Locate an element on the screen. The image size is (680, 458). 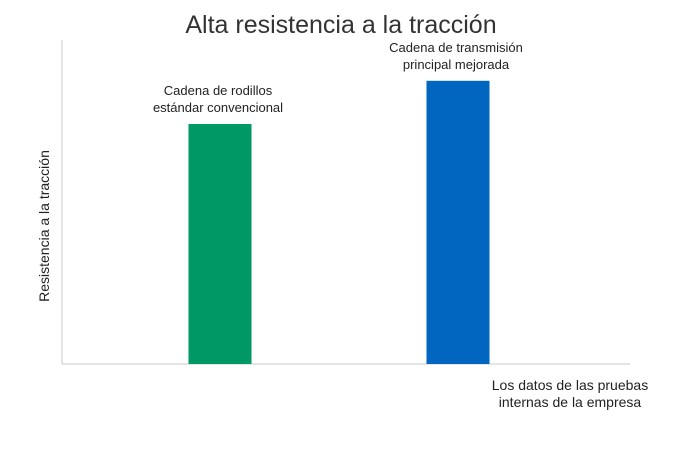
bar-label-1: Cadena de rodillos estándar convencional is located at coordinates (218, 99).